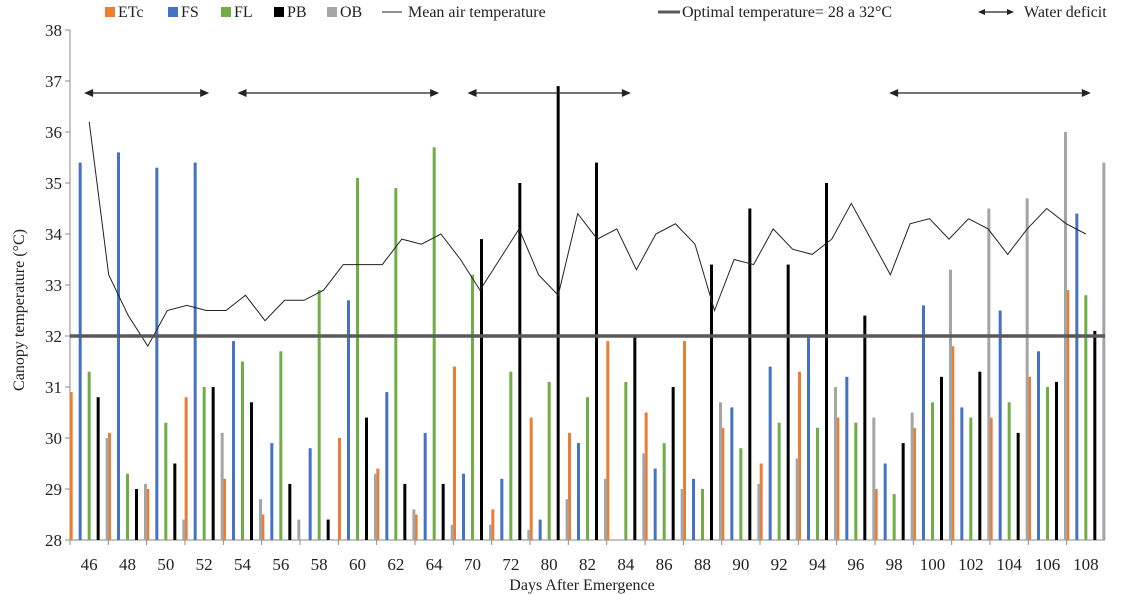  What do you see at coordinates (435, 564) in the screenshot?
I see `x-tick-label: 64` at bounding box center [435, 564].